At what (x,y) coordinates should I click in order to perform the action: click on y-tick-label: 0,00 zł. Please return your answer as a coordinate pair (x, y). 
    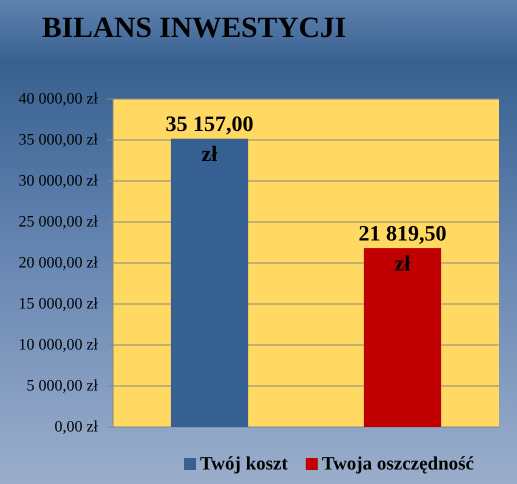
    Looking at the image, I should click on (76, 427).